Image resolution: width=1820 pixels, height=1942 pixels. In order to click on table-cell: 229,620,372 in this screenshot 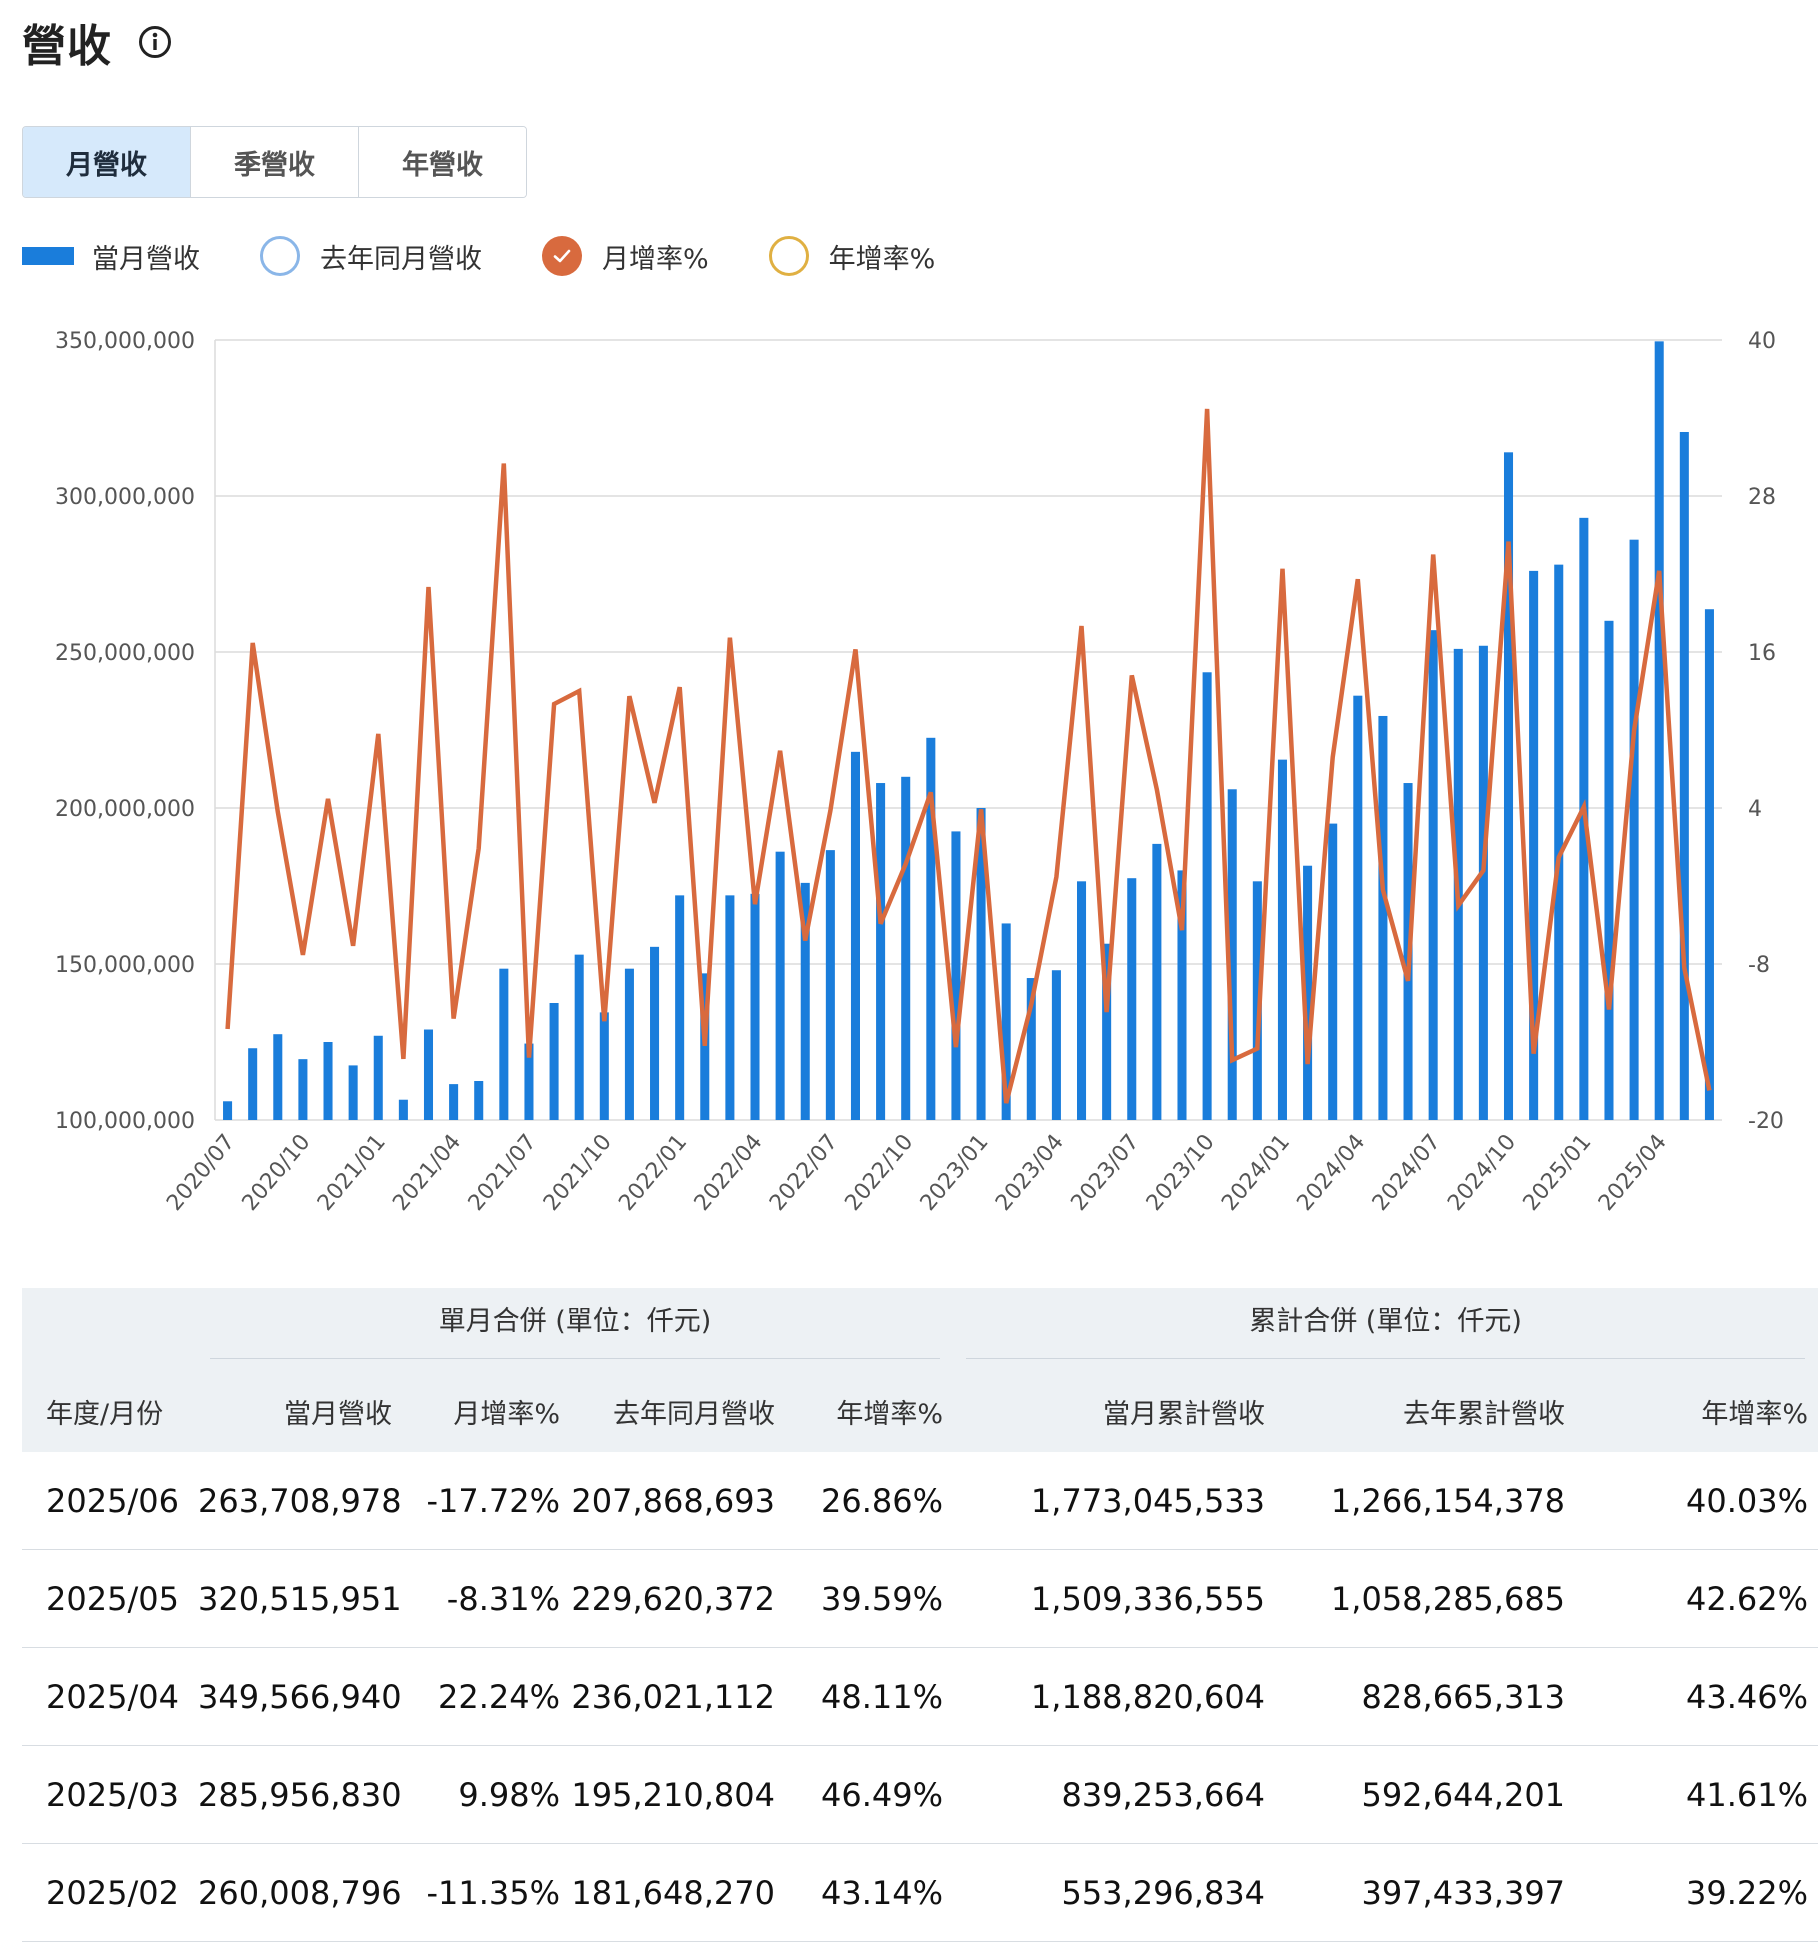, I will do `click(677, 1598)`.